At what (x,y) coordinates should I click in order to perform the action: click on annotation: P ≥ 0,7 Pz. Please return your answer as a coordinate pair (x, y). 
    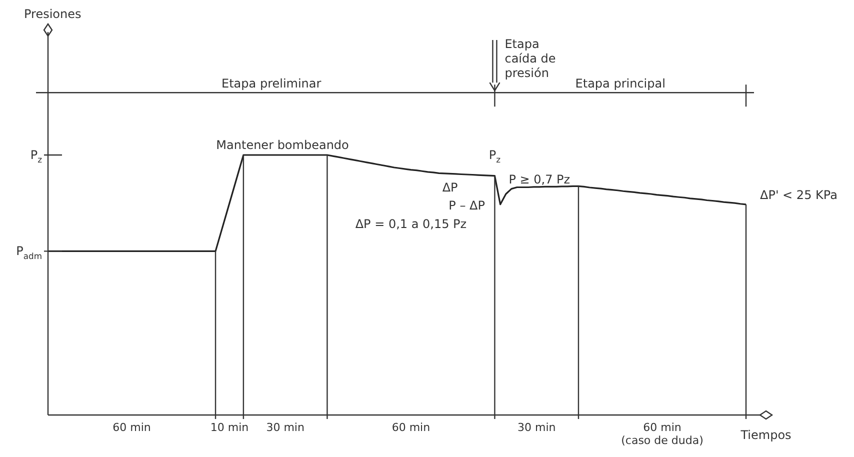
    Looking at the image, I should click on (539, 179).